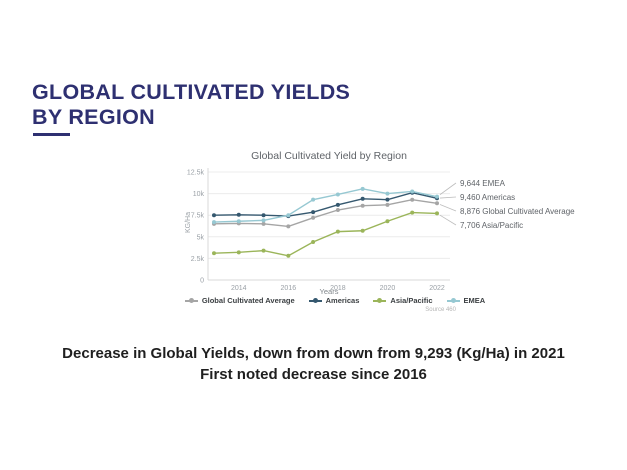 This screenshot has width=627, height=470. Describe the element at coordinates (388, 288) in the screenshot. I see `x-tick-label: 2020` at that location.